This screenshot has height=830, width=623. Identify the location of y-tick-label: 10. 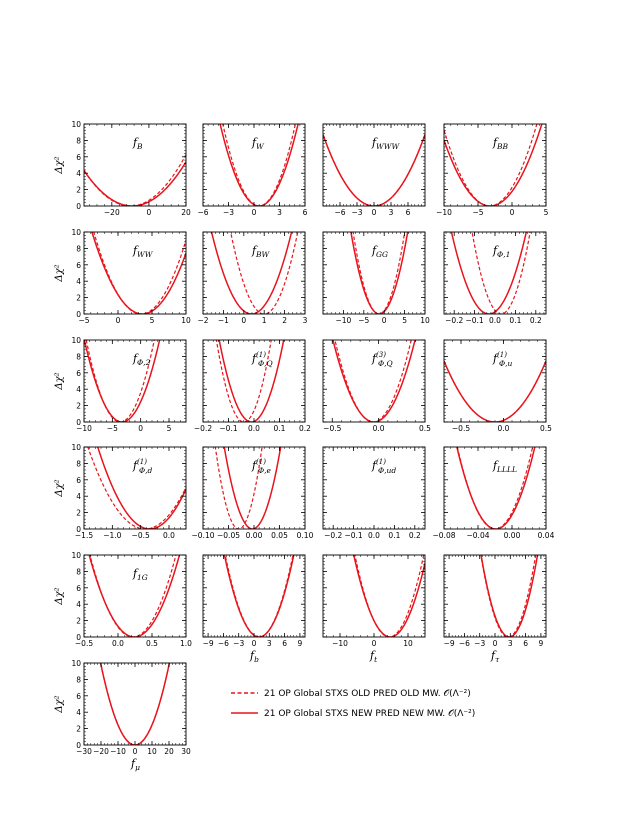
(76, 124).